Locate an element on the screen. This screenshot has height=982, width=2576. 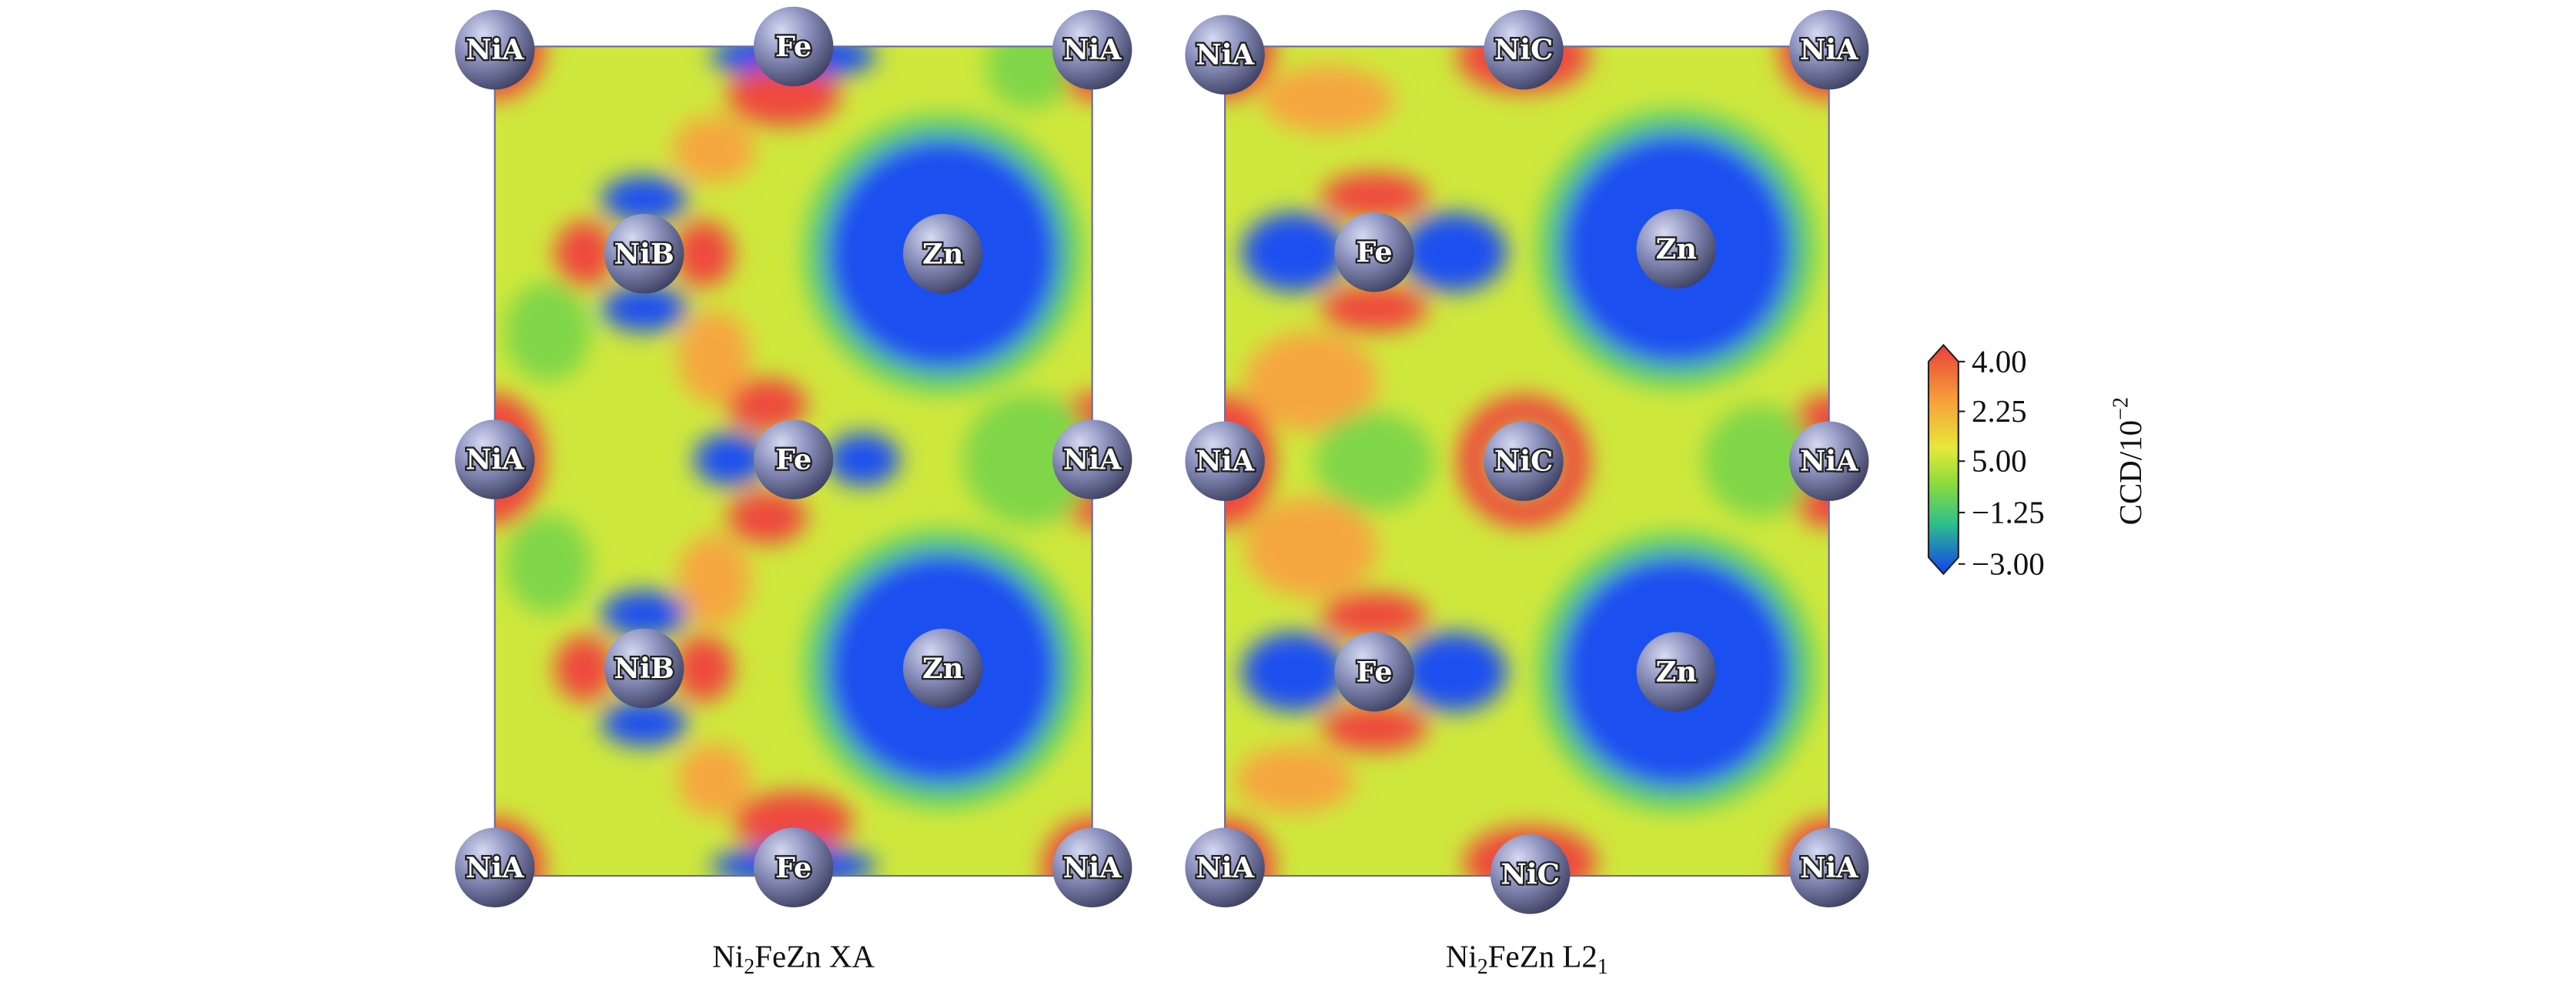
panel-caption: Ni2FeZn L21 is located at coordinates (1527, 960).